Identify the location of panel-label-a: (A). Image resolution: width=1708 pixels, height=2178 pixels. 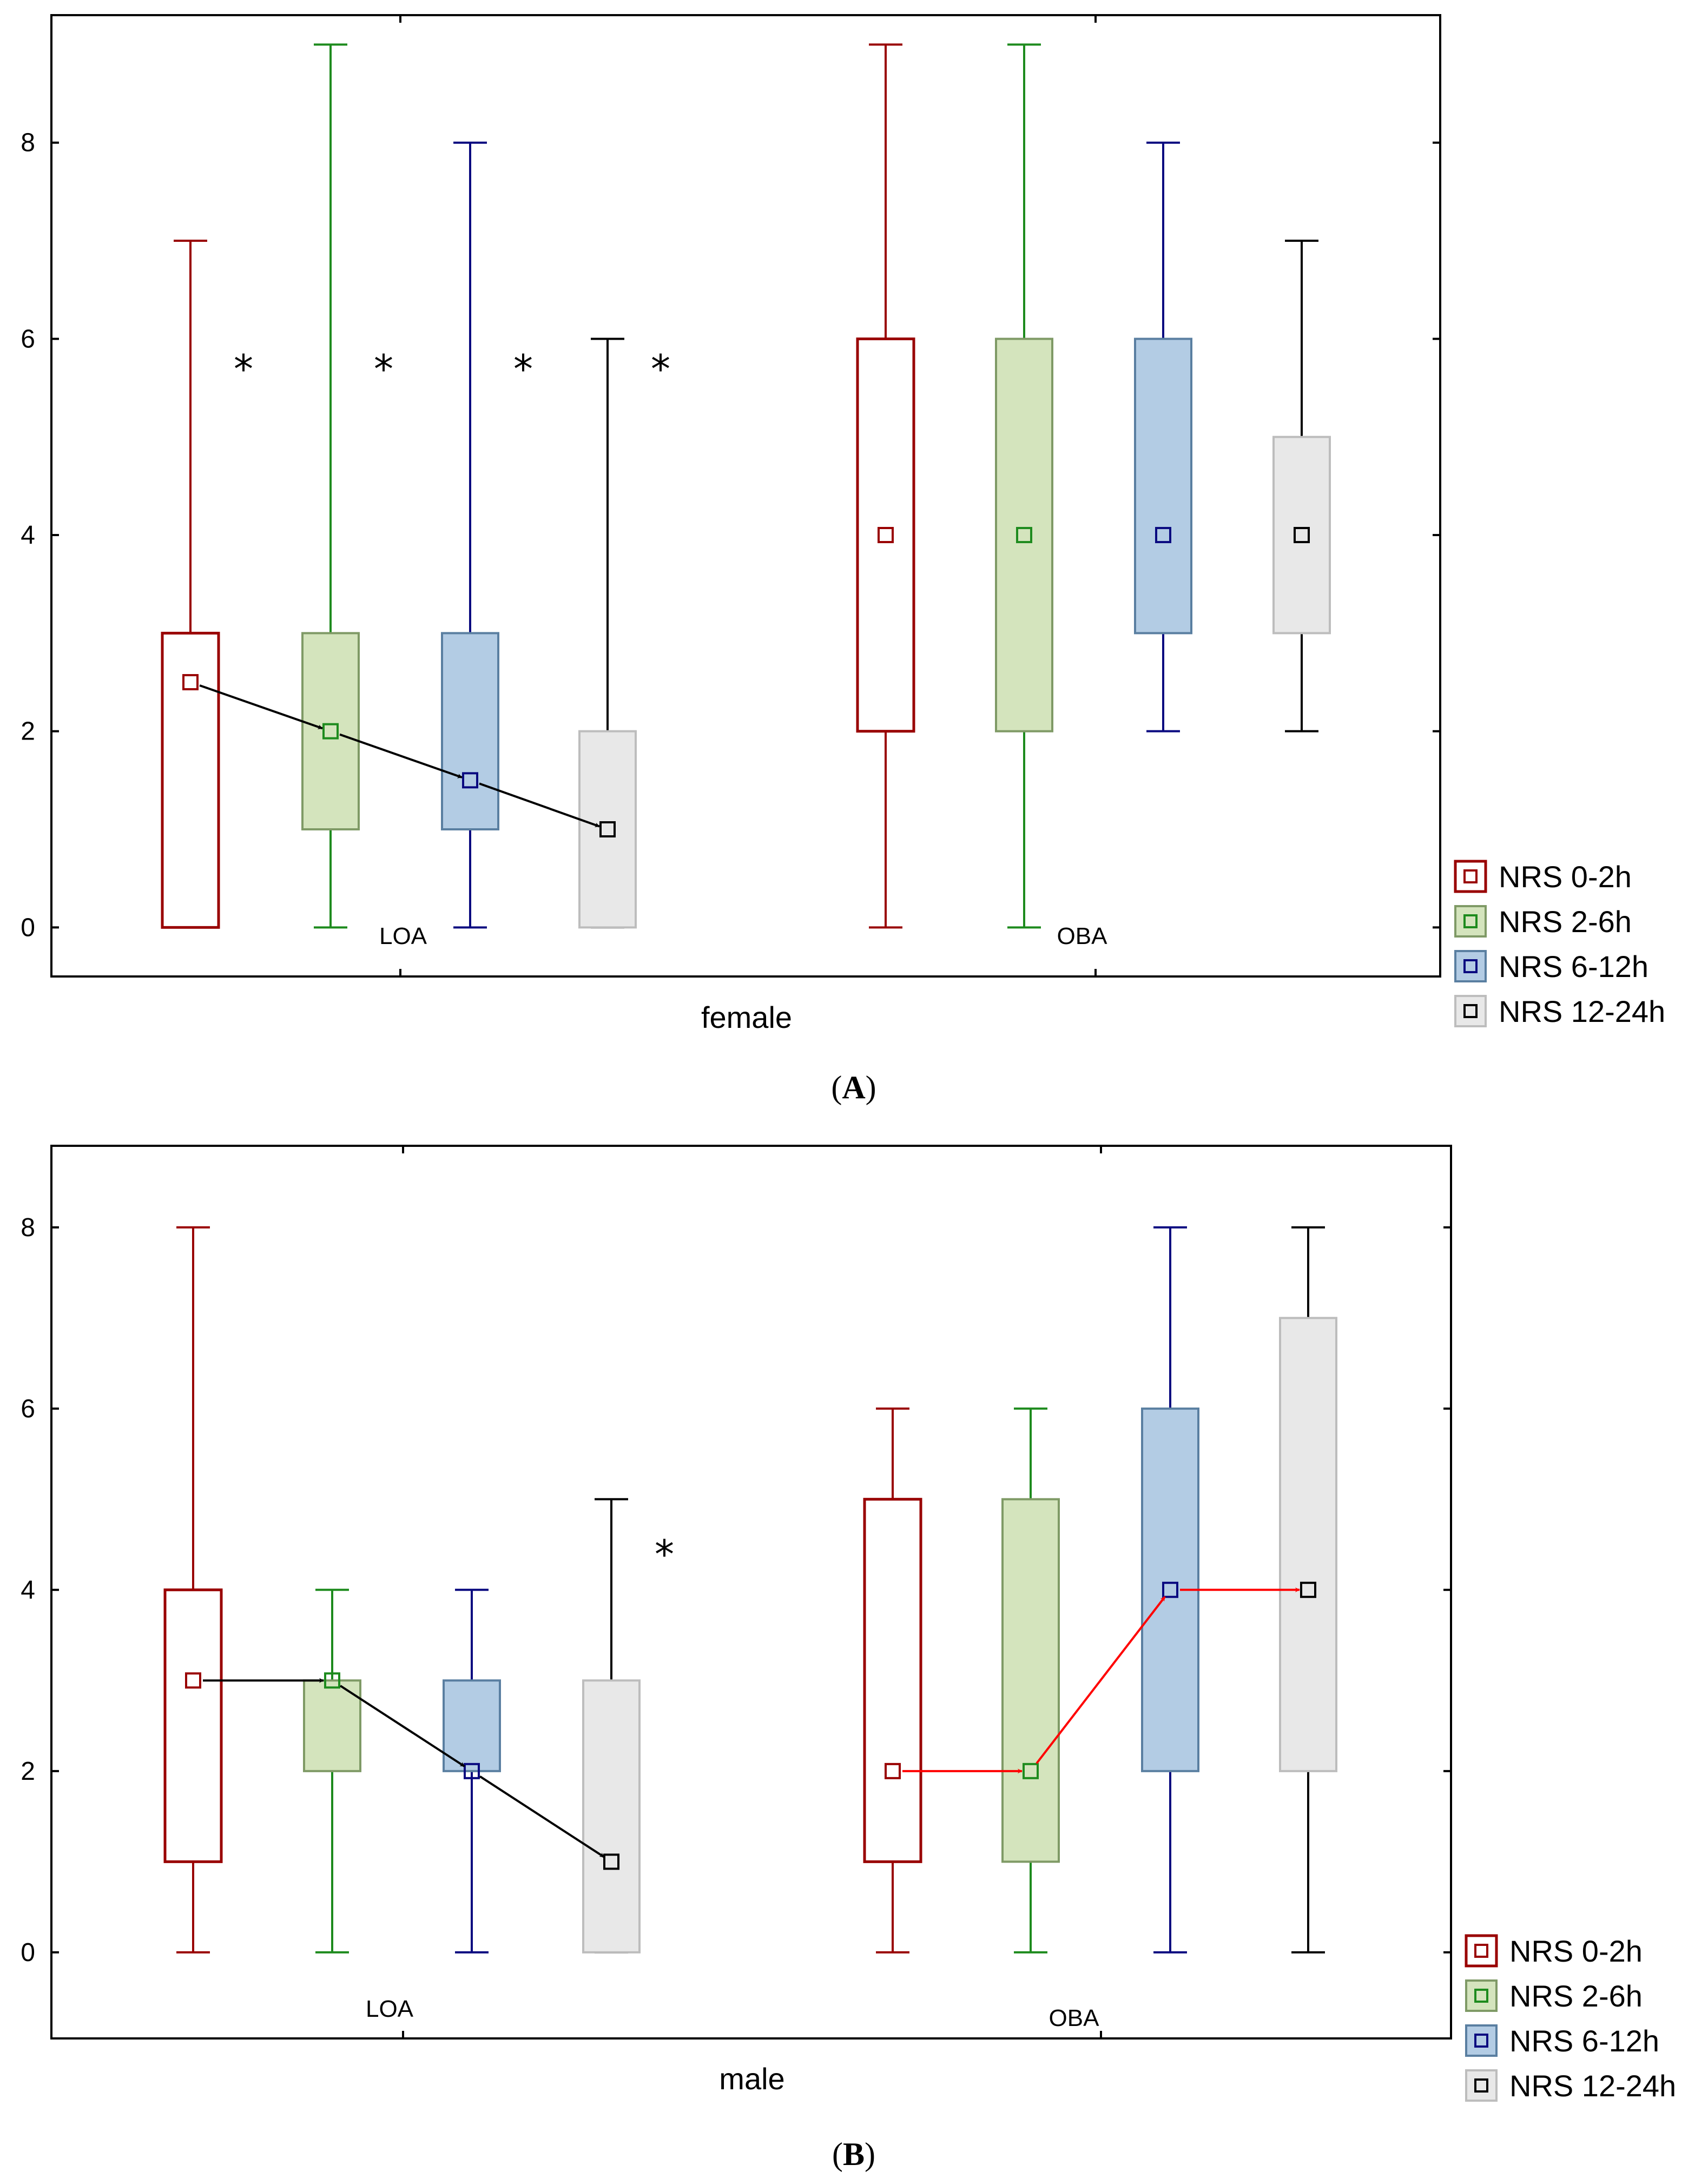
(854, 1087).